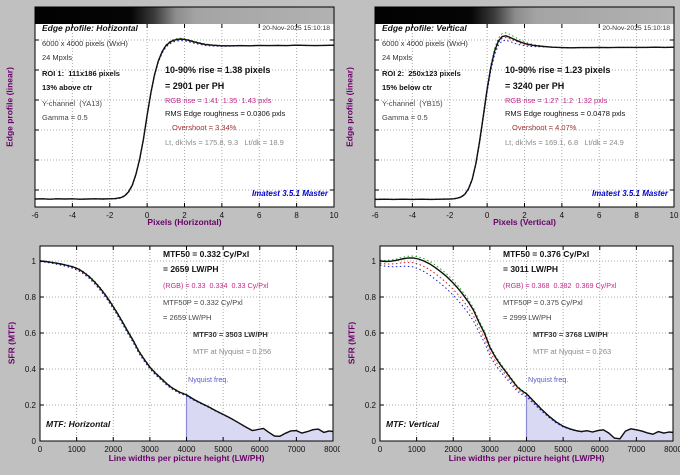 The width and height of the screenshot is (680, 475). Describe the element at coordinates (90, 28) in the screenshot. I see `plot-title: Edge profile: Horizontal` at that location.